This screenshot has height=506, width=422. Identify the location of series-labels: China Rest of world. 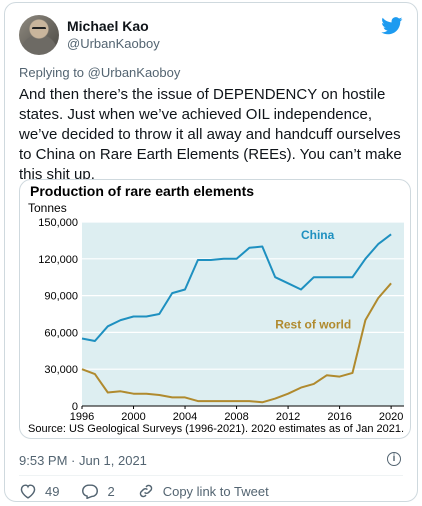
(313, 280).